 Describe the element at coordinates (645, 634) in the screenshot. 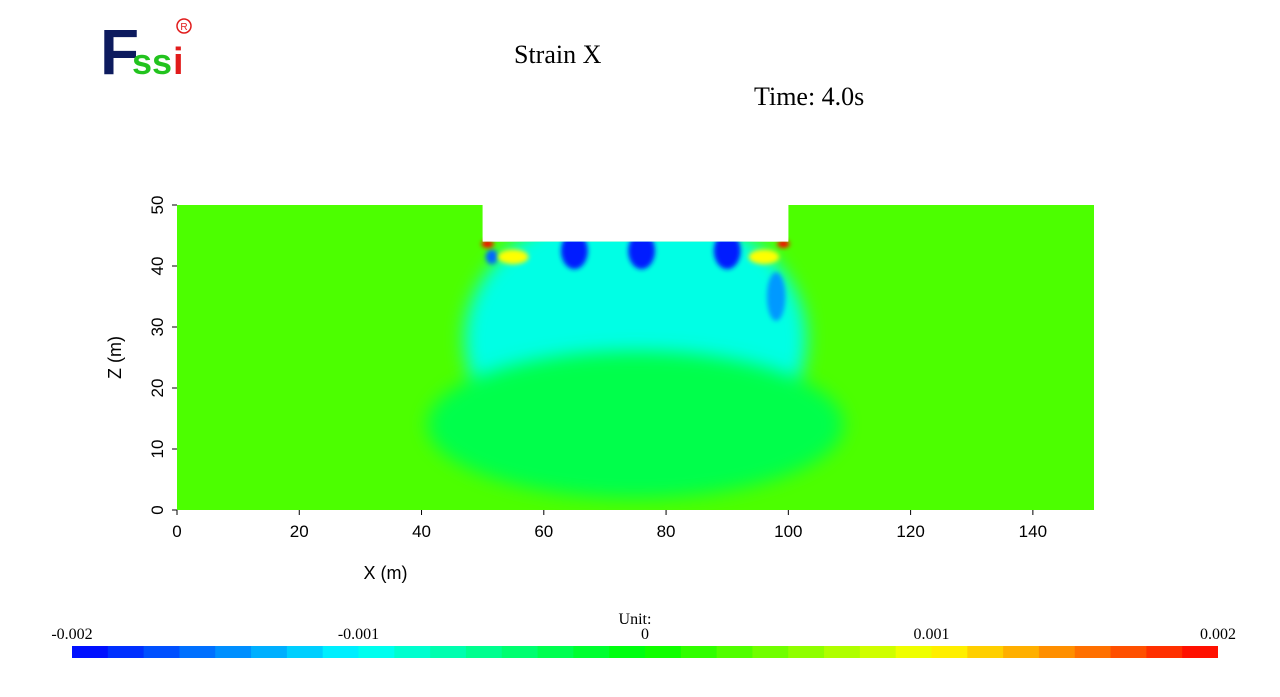

I see `colorbar-tick-label: 0` at that location.